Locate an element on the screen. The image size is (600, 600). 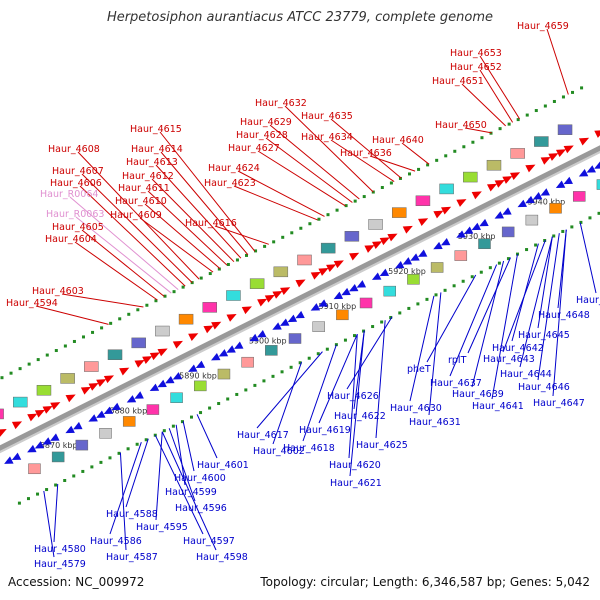
gene-label-reverse: Haur_4642 is located at coordinates (518, 348).